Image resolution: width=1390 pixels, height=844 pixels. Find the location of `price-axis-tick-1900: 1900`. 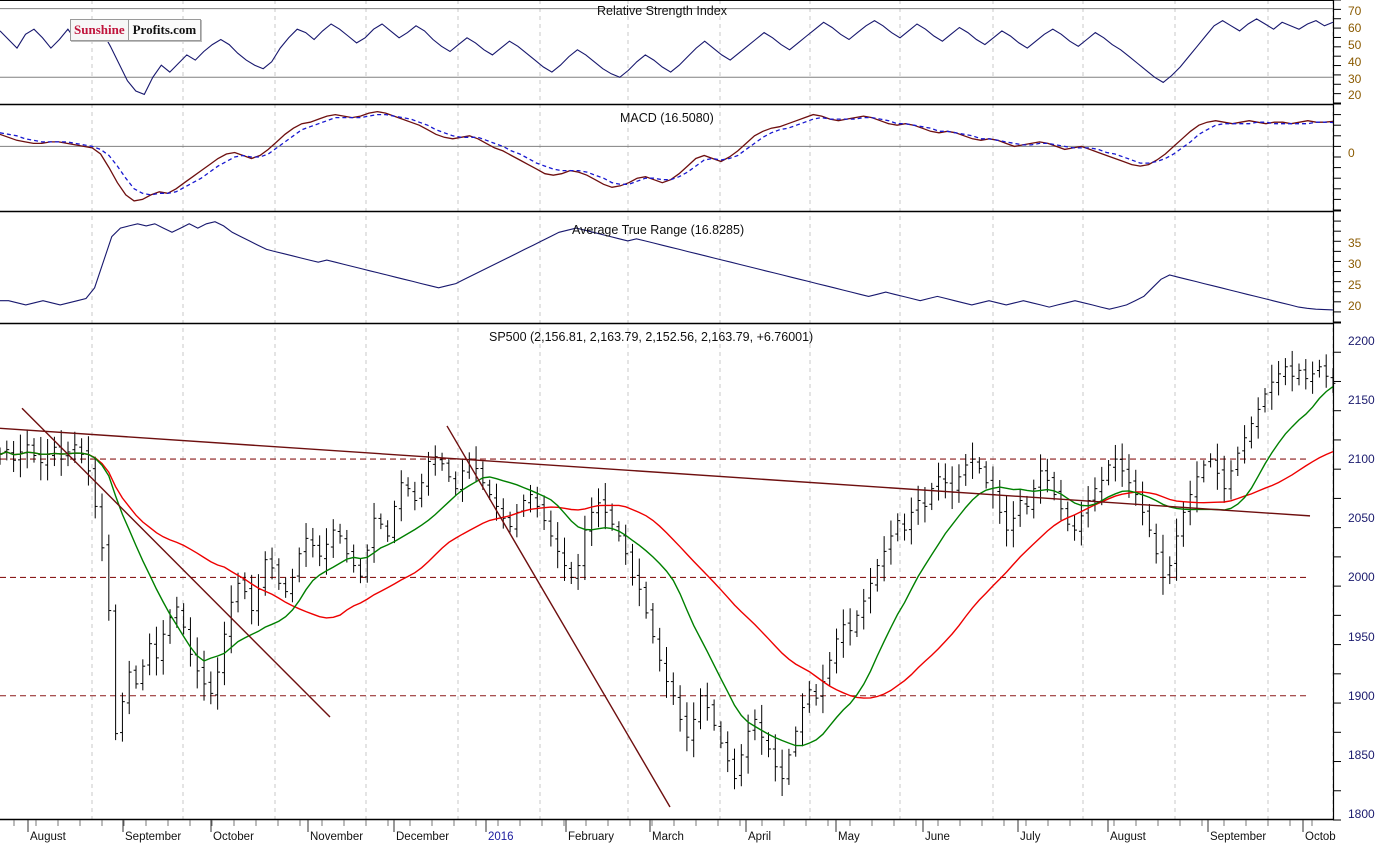

price-axis-tick-1900: 1900 is located at coordinates (1361, 695).